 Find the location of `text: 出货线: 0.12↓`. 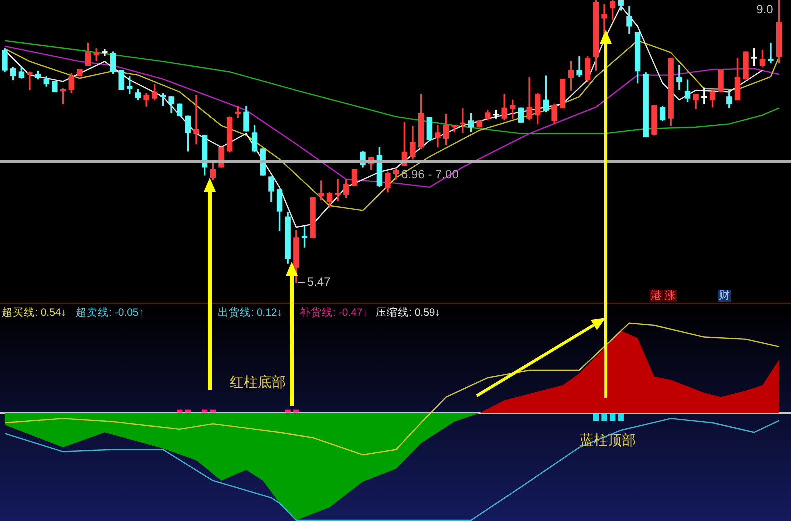

text: 出货线: 0.12↓ is located at coordinates (250, 313).